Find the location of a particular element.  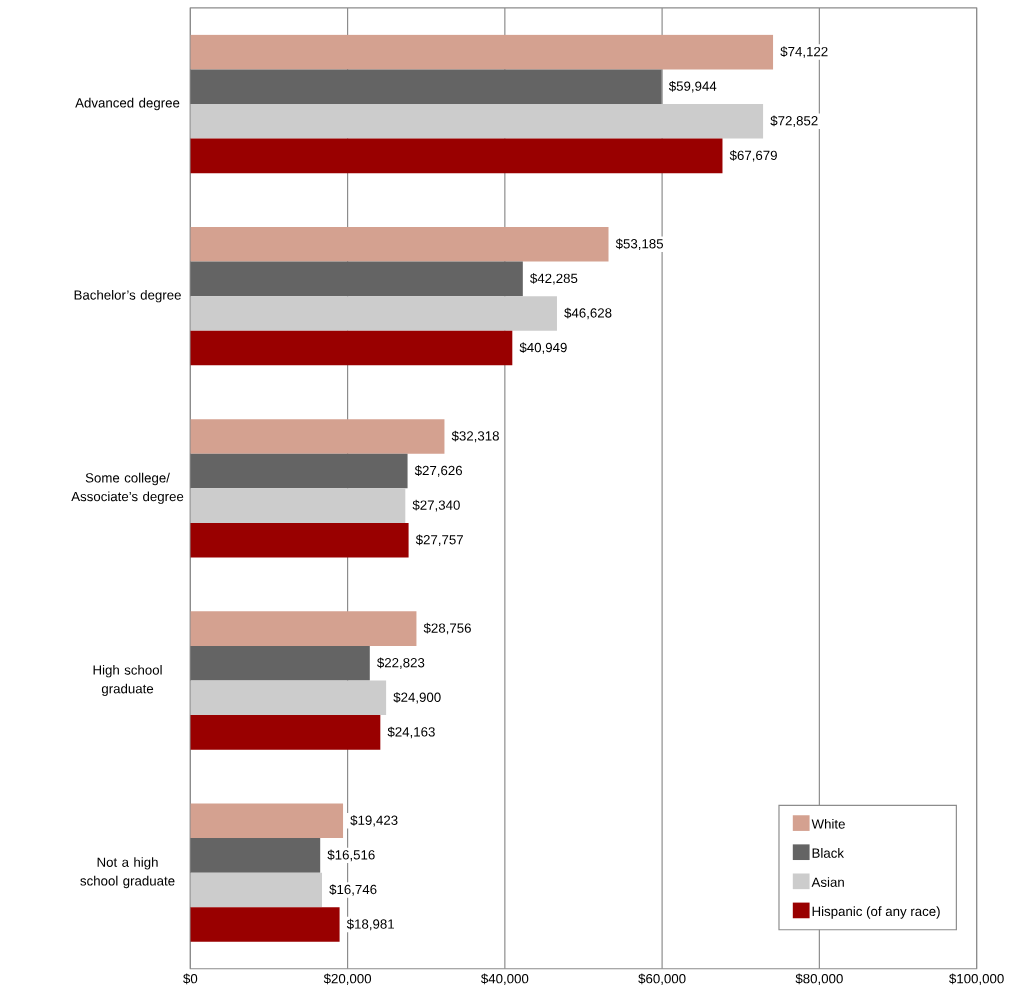

y-tick-label: High school graduate is located at coordinates (127, 680).